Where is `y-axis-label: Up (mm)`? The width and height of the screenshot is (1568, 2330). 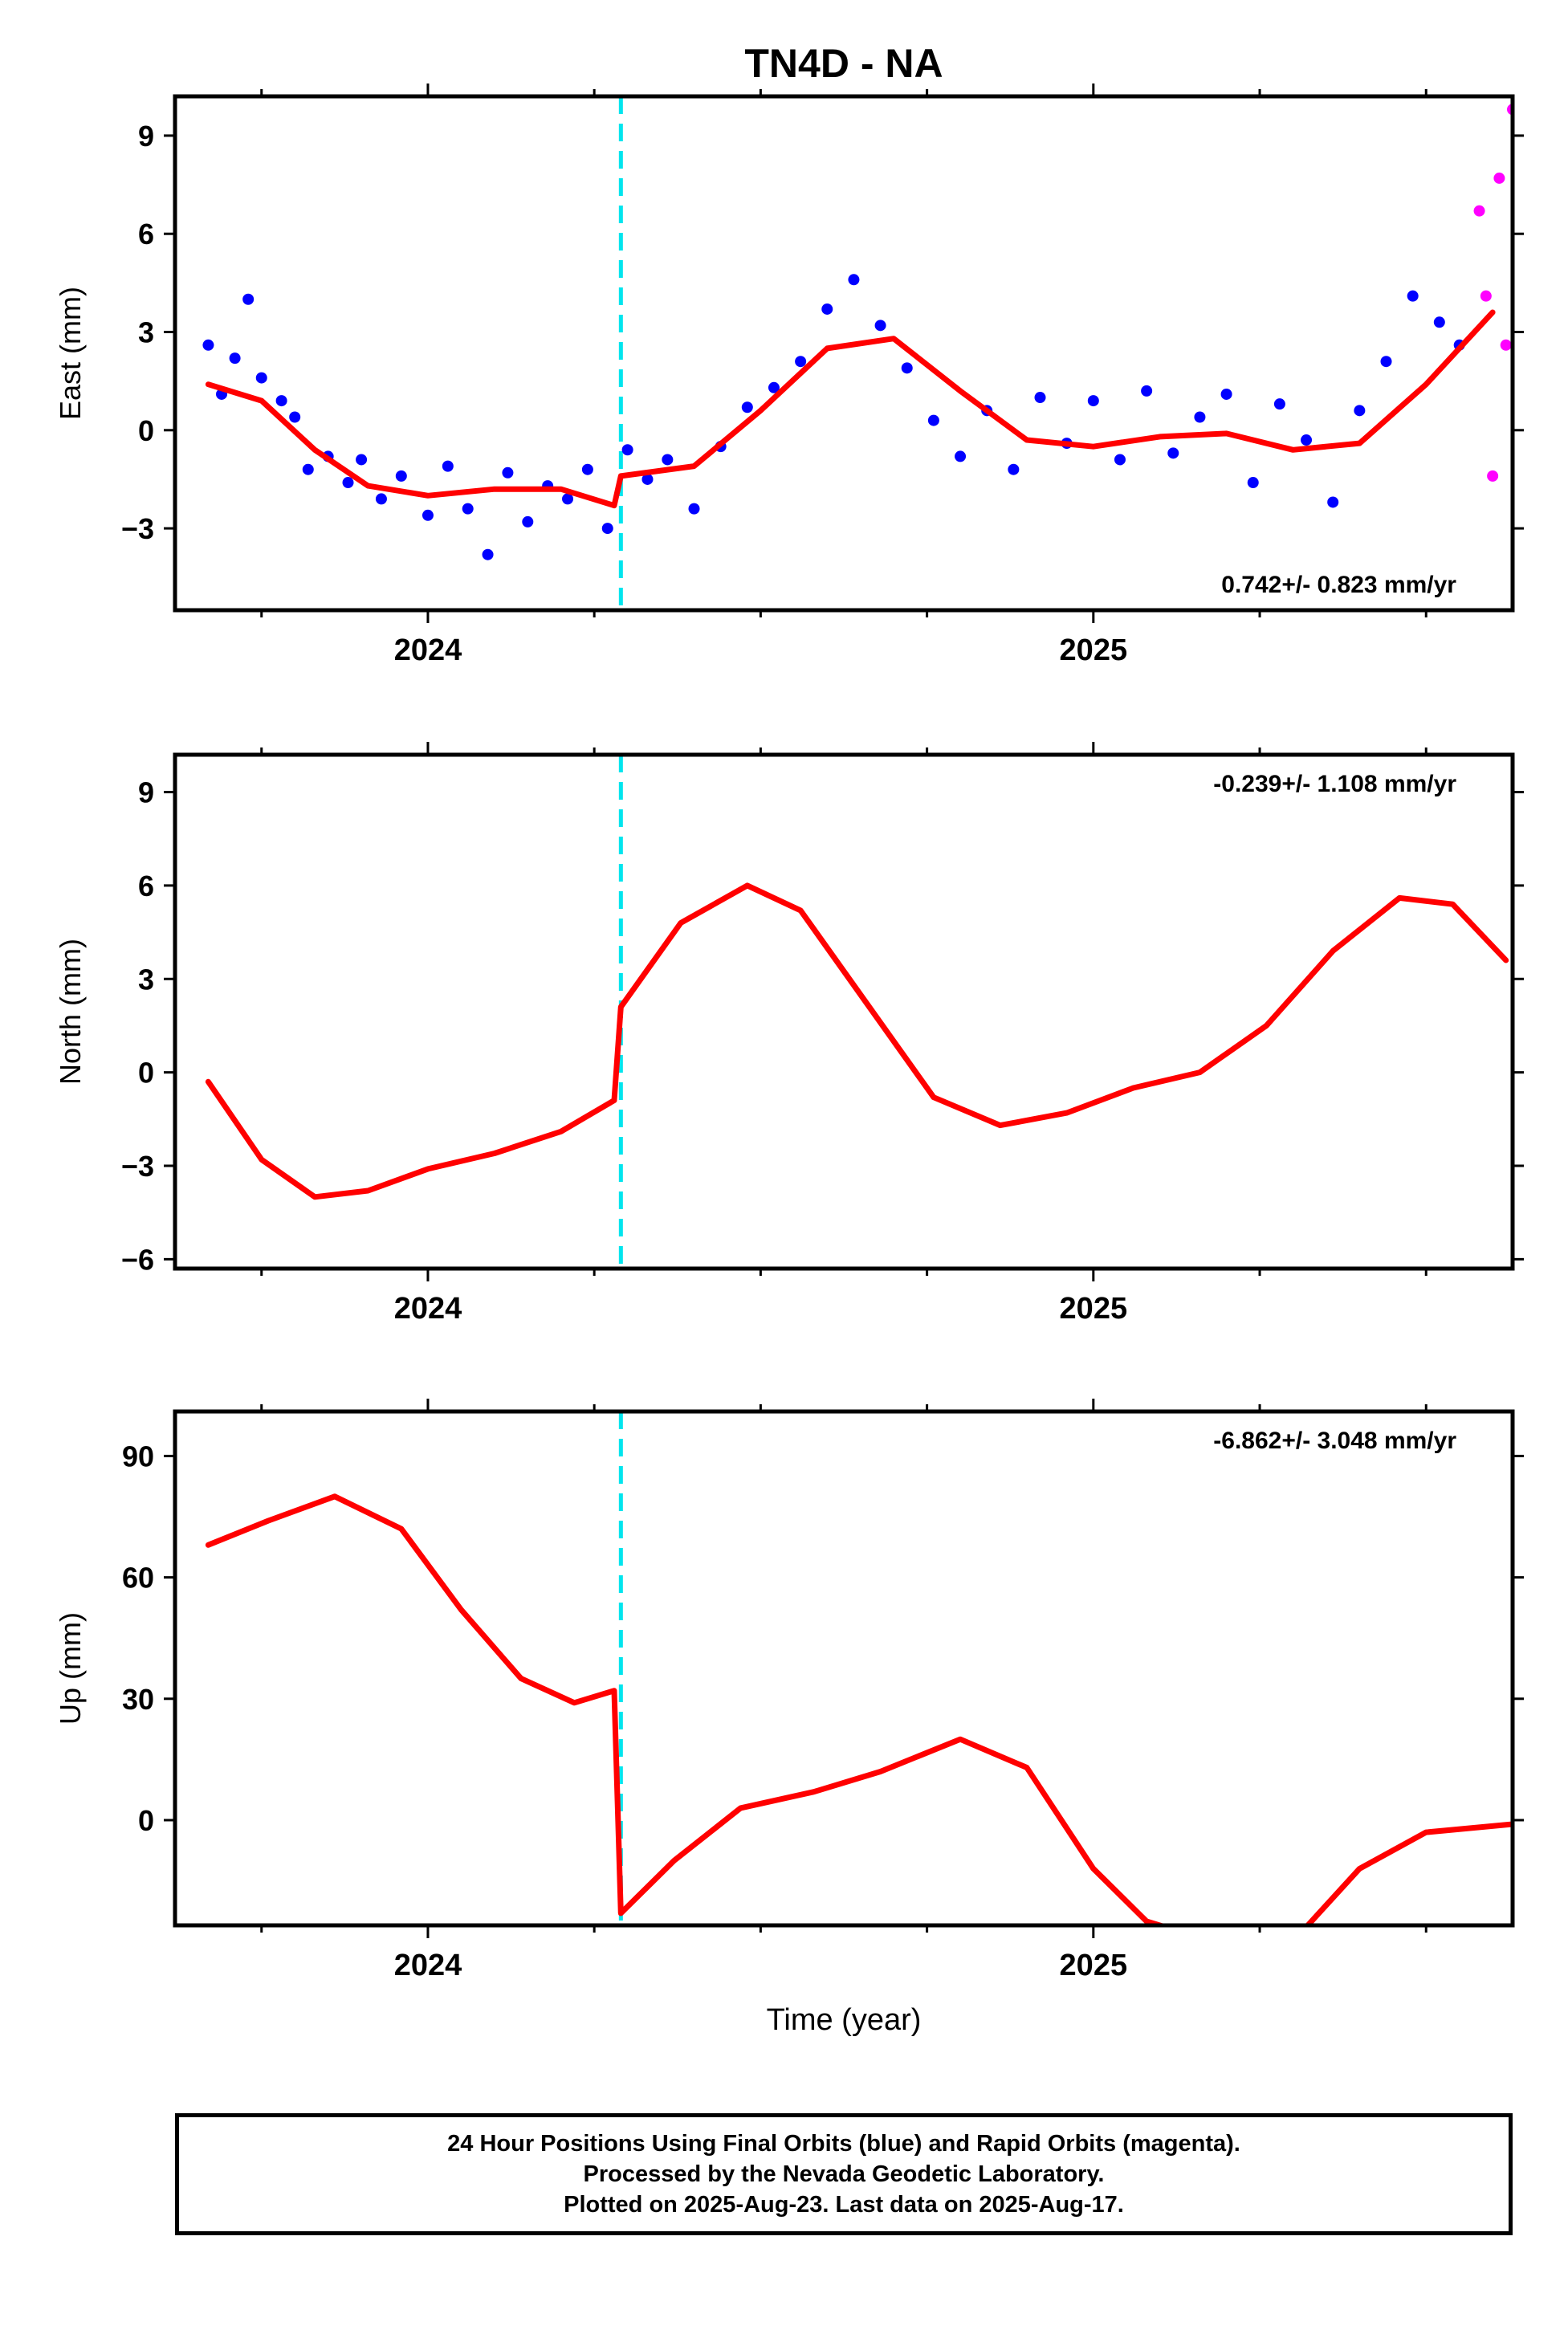 y-axis-label: Up (mm) is located at coordinates (70, 1668).